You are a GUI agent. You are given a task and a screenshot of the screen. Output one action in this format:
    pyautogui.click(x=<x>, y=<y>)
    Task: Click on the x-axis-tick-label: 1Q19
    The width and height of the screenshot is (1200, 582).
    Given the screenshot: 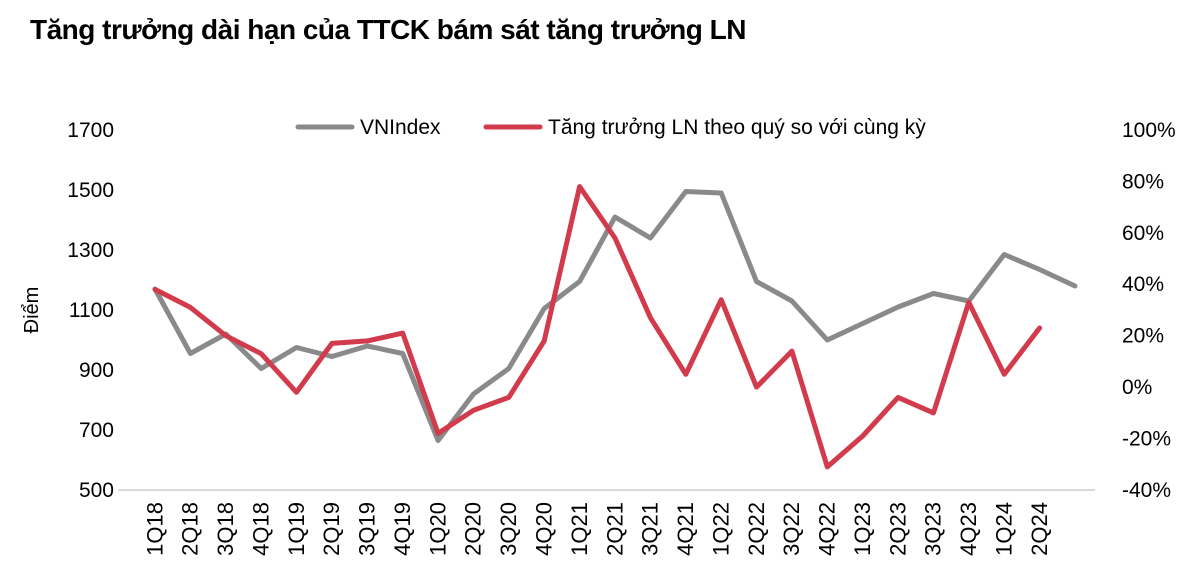 What is the action you would take?
    pyautogui.click(x=296, y=529)
    